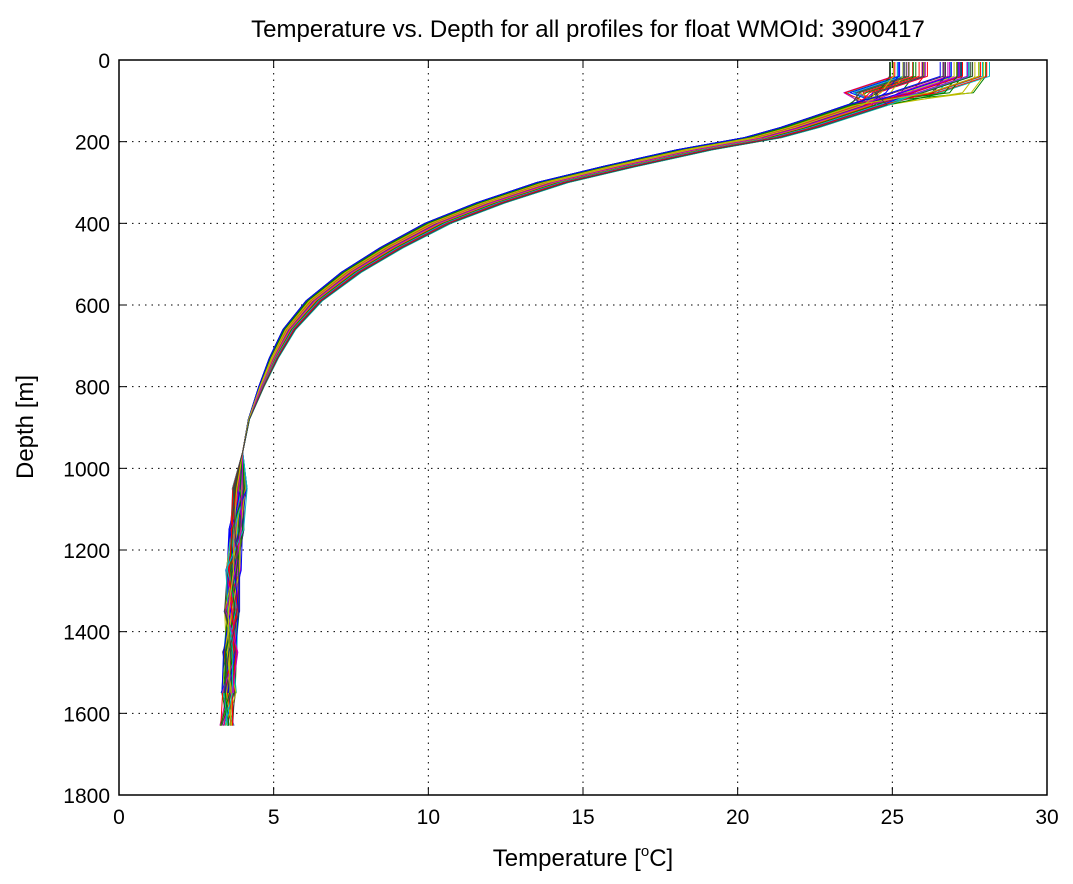 Image resolution: width=1073 pixels, height=884 pixels. What do you see at coordinates (86, 551) in the screenshot?
I see `y-tick-label: 1200` at bounding box center [86, 551].